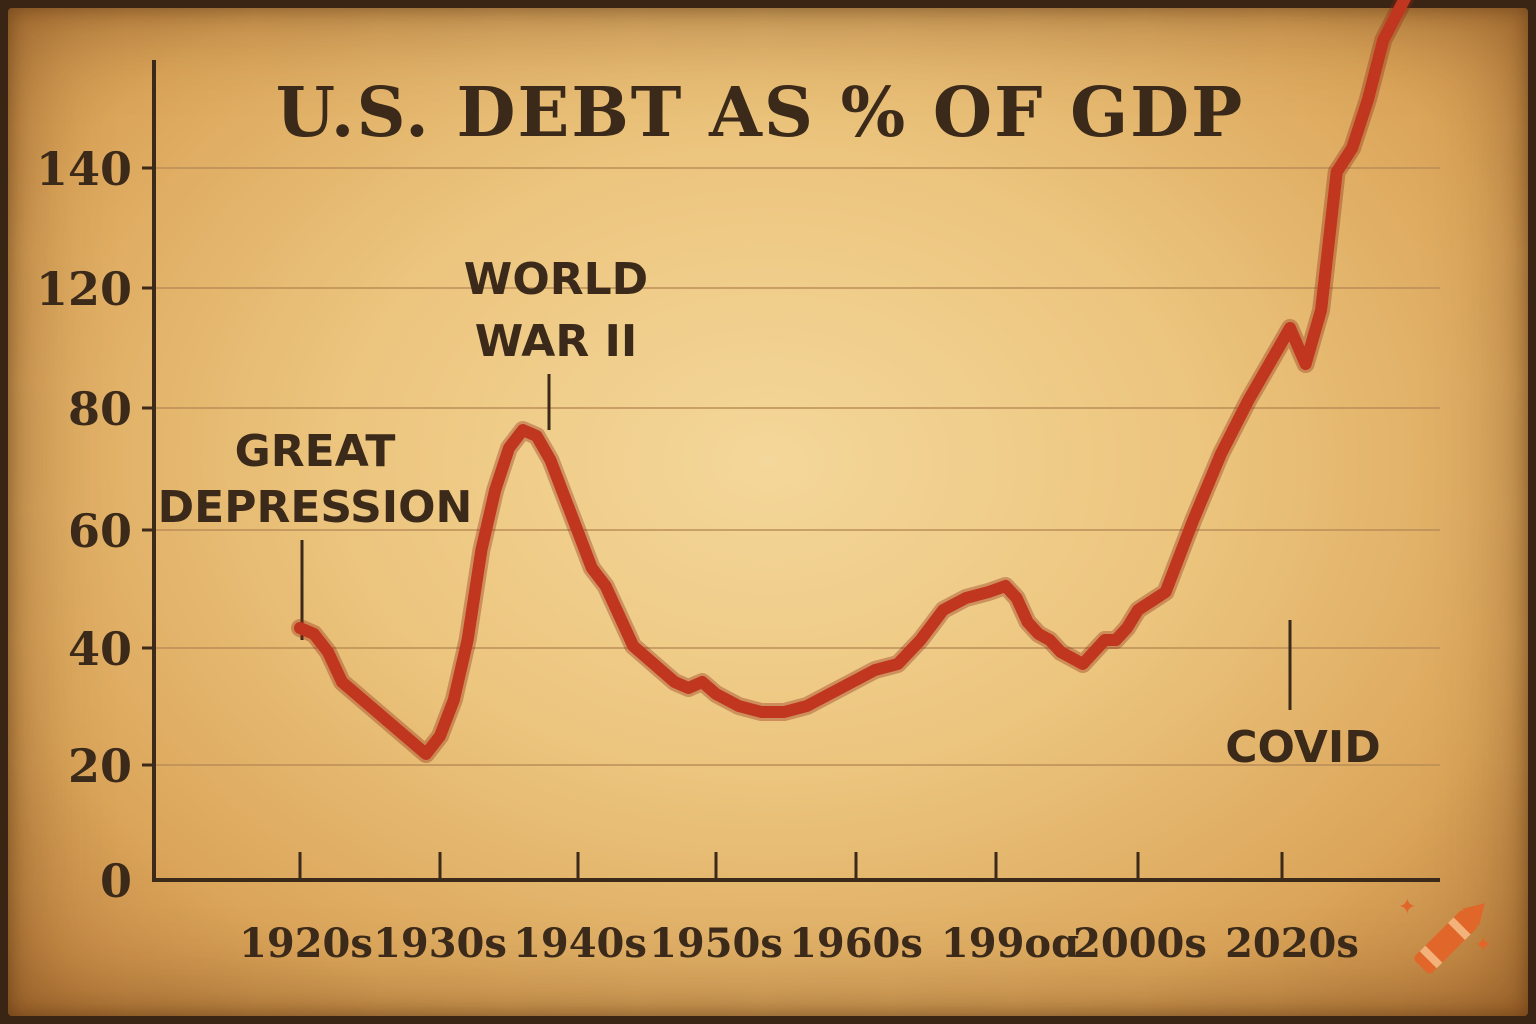 This screenshot has height=1024, width=1536. I want to click on annotation-label: WORLD, so click(556, 279).